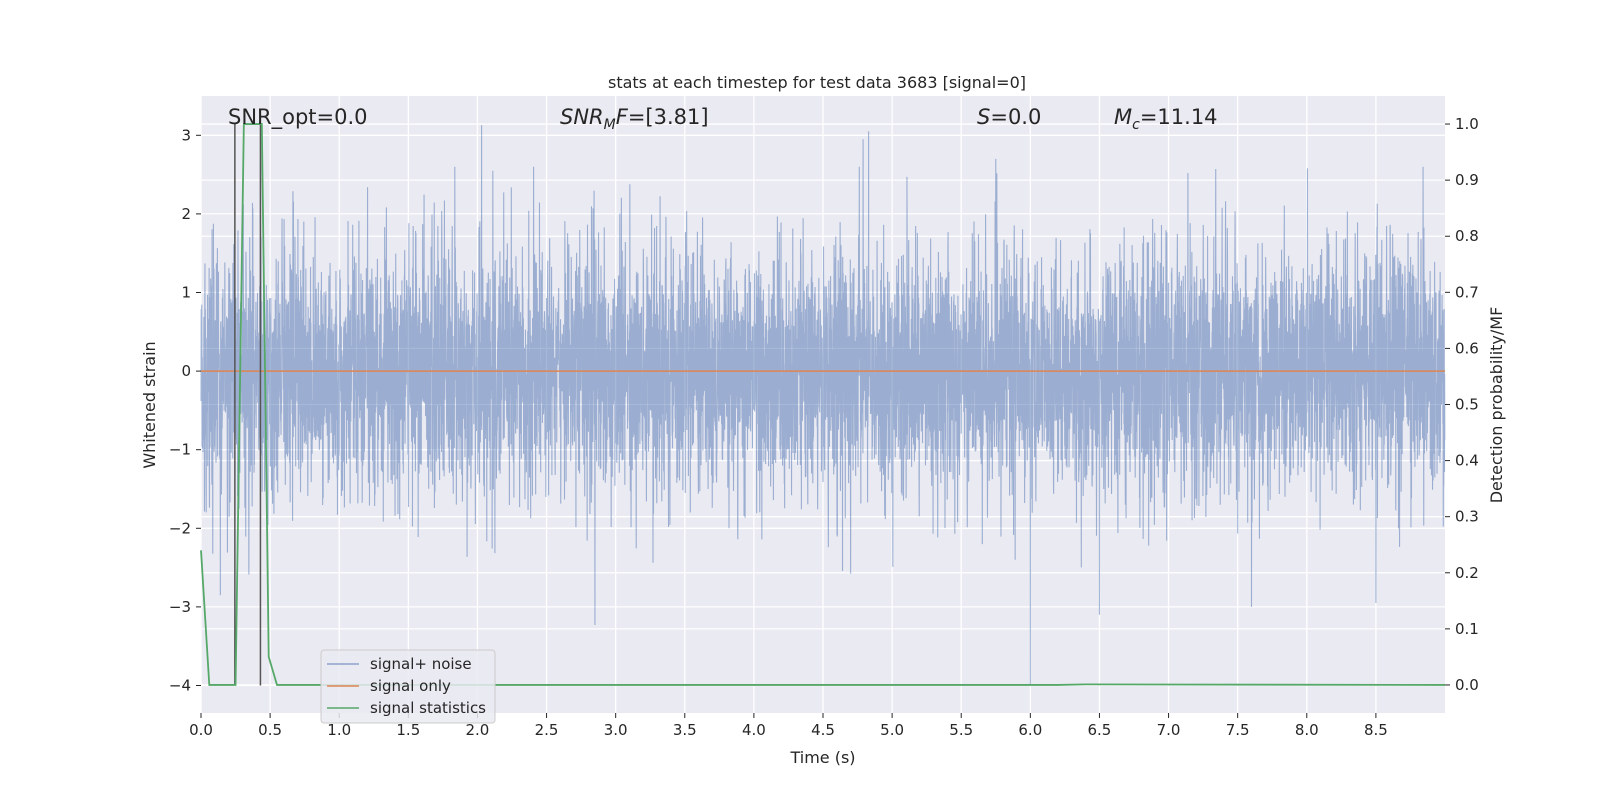 The image size is (1600, 800). What do you see at coordinates (149, 404) in the screenshot?
I see `left-y-axis-label: Whitened strain` at bounding box center [149, 404].